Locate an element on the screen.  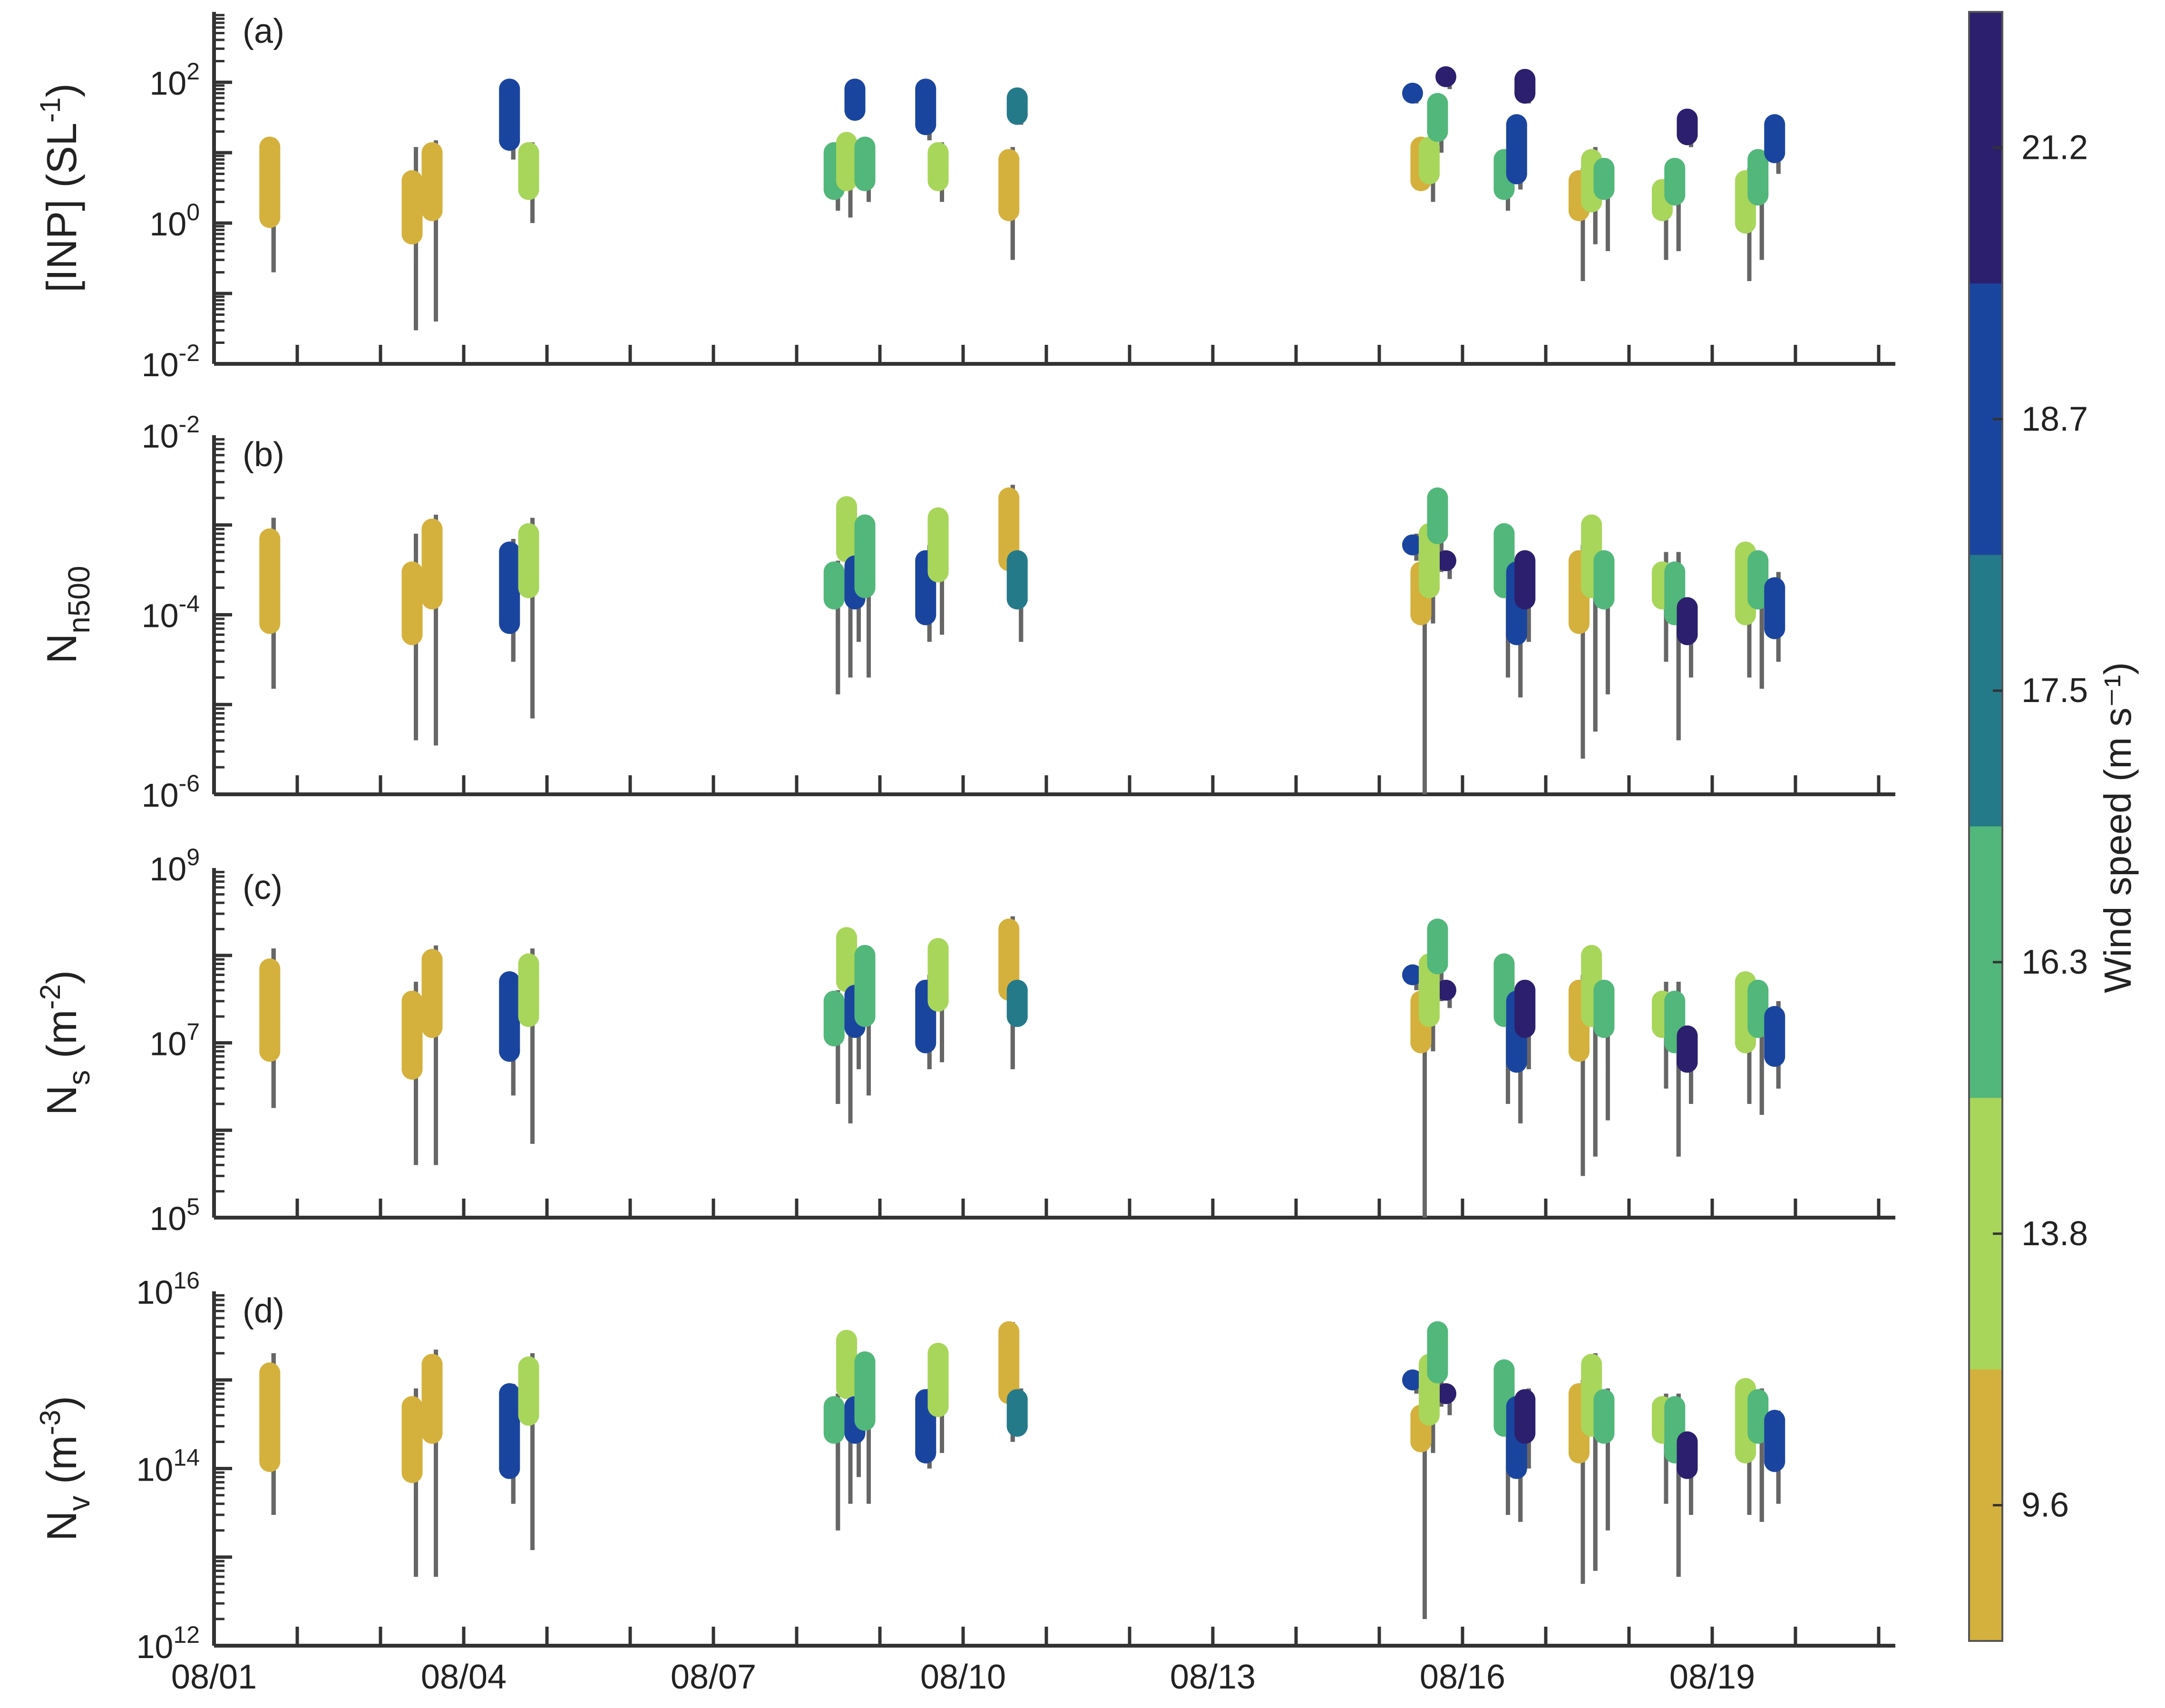
panel-label: (b) is located at coordinates (264, 455).